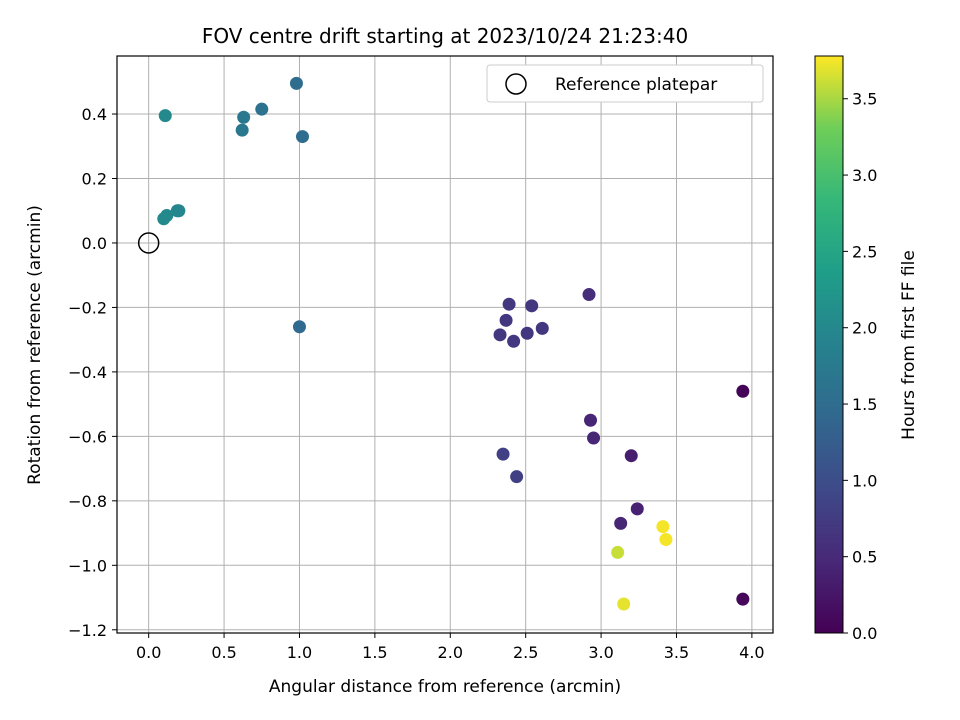  I want to click on x-tick-label: 0.5, so click(223, 652).